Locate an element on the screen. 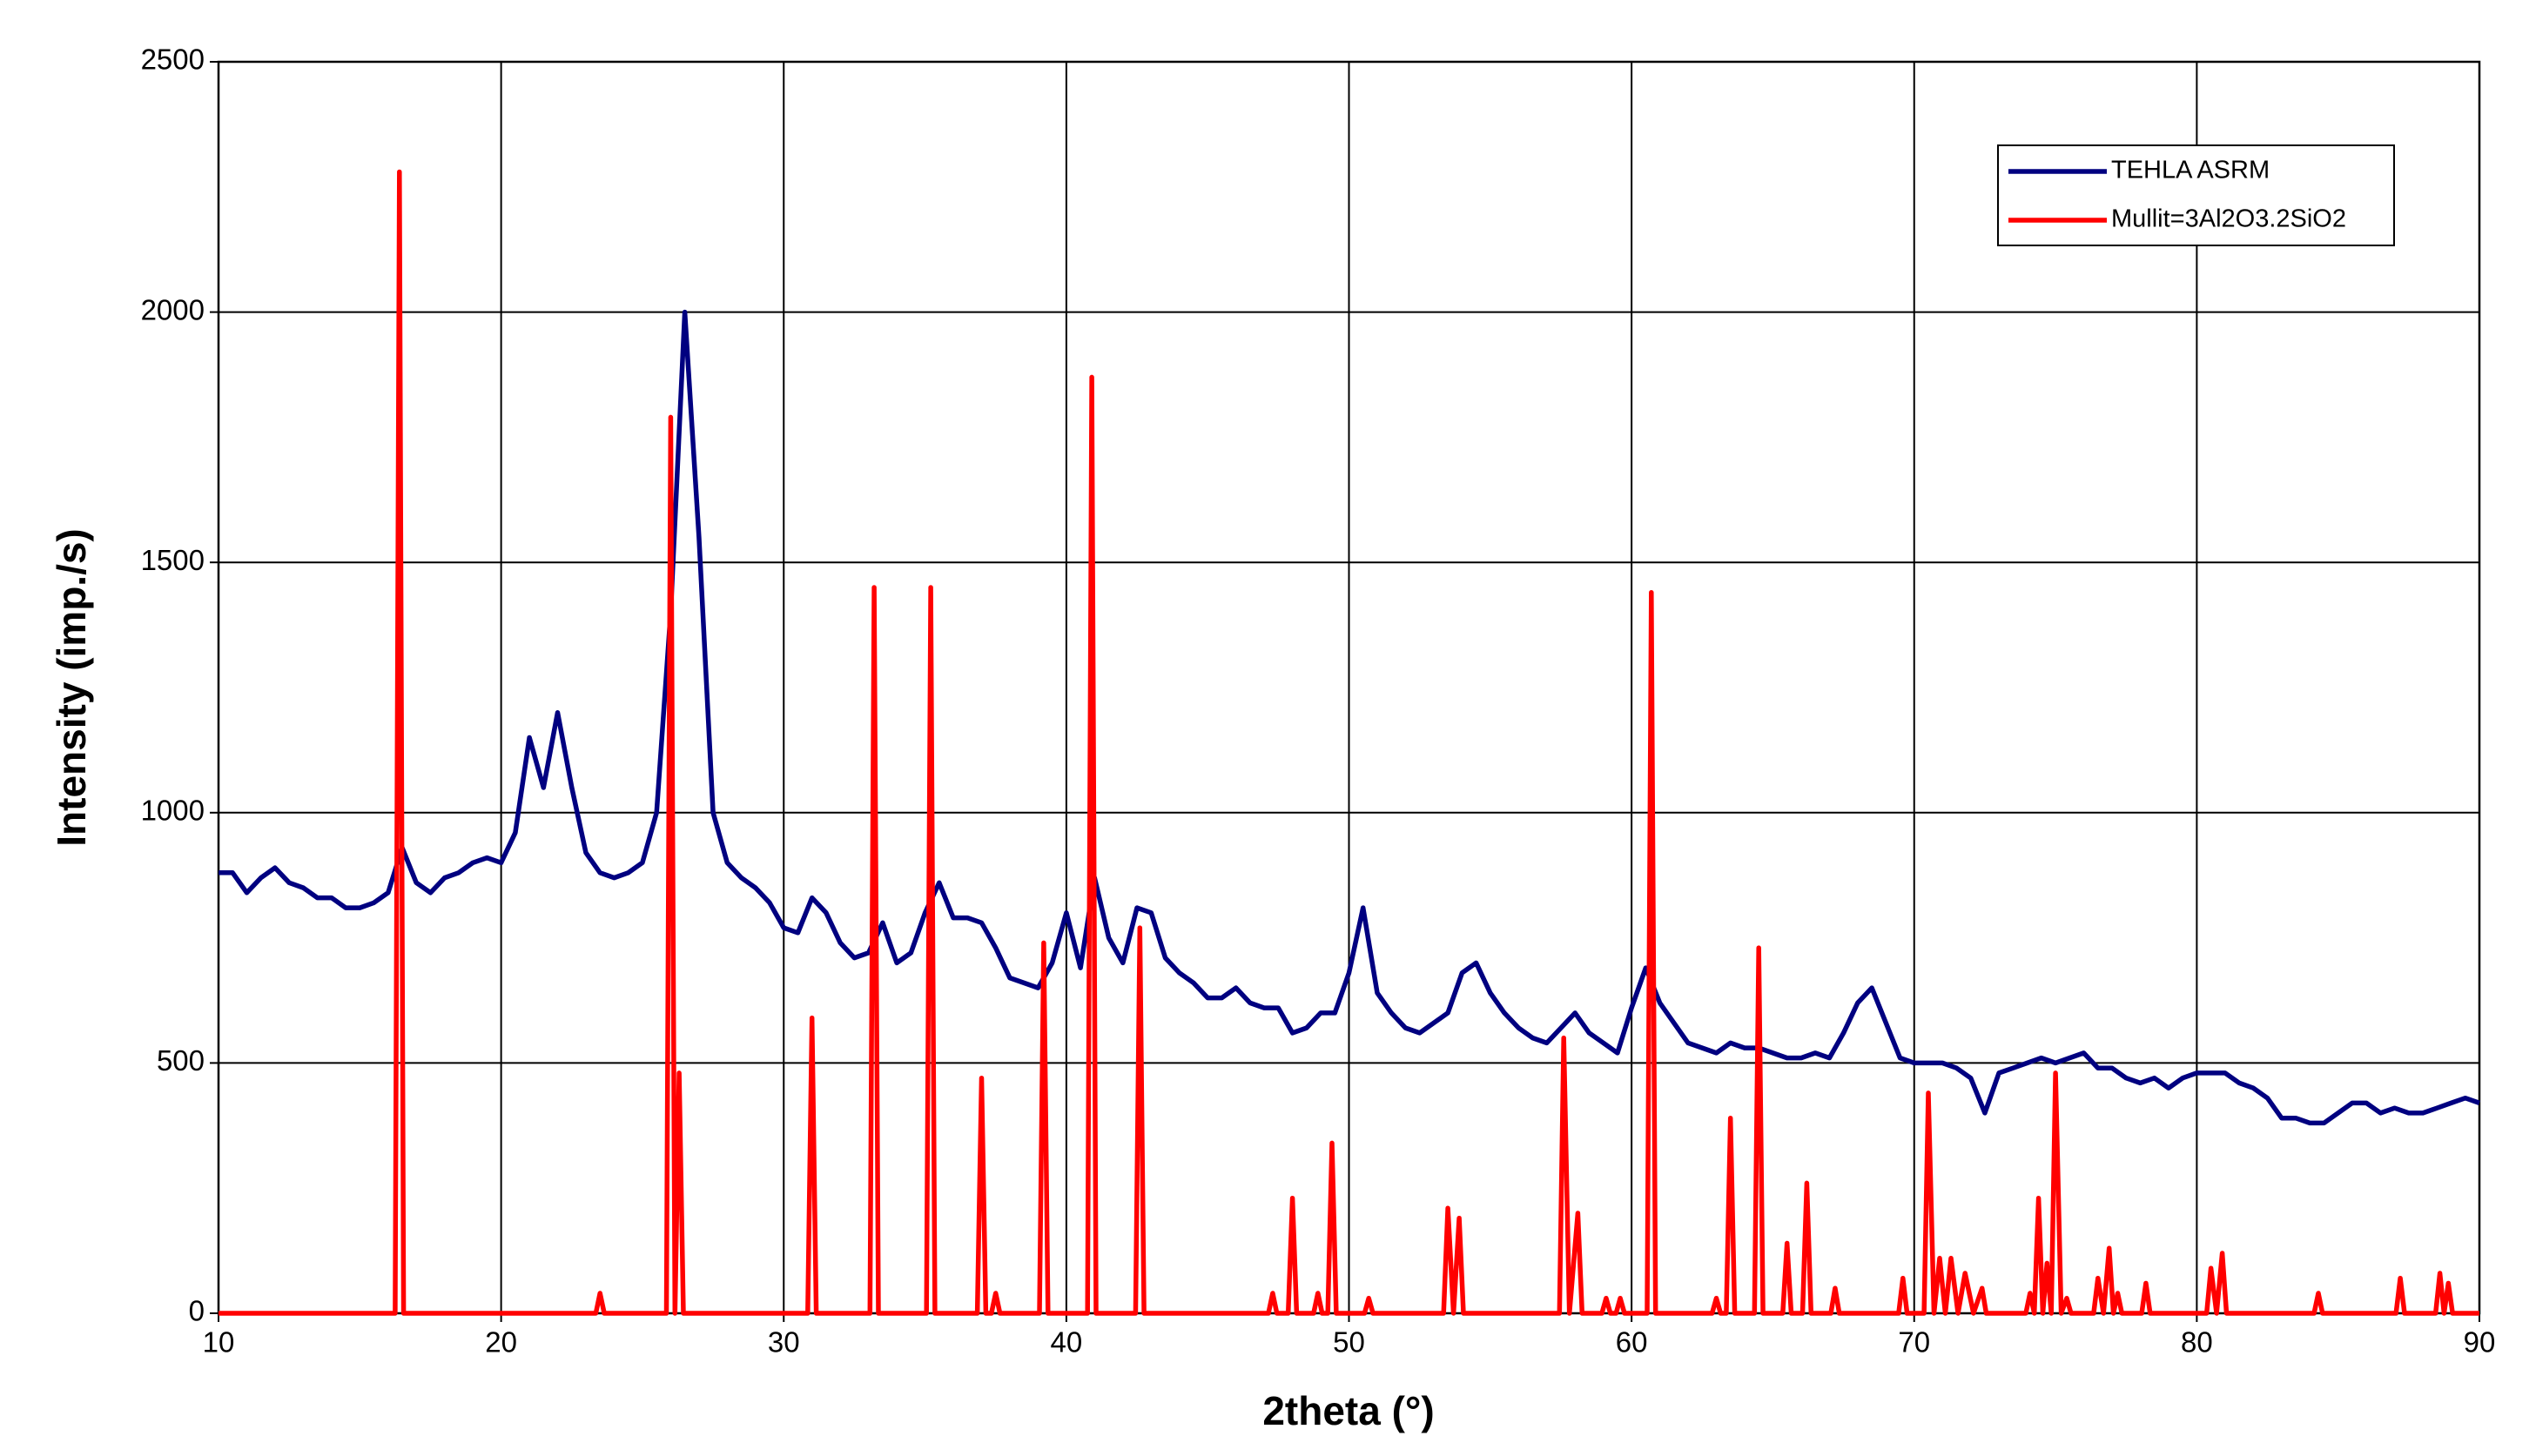 This screenshot has height=1456, width=2536. y-tick-label: 2000 is located at coordinates (173, 309).